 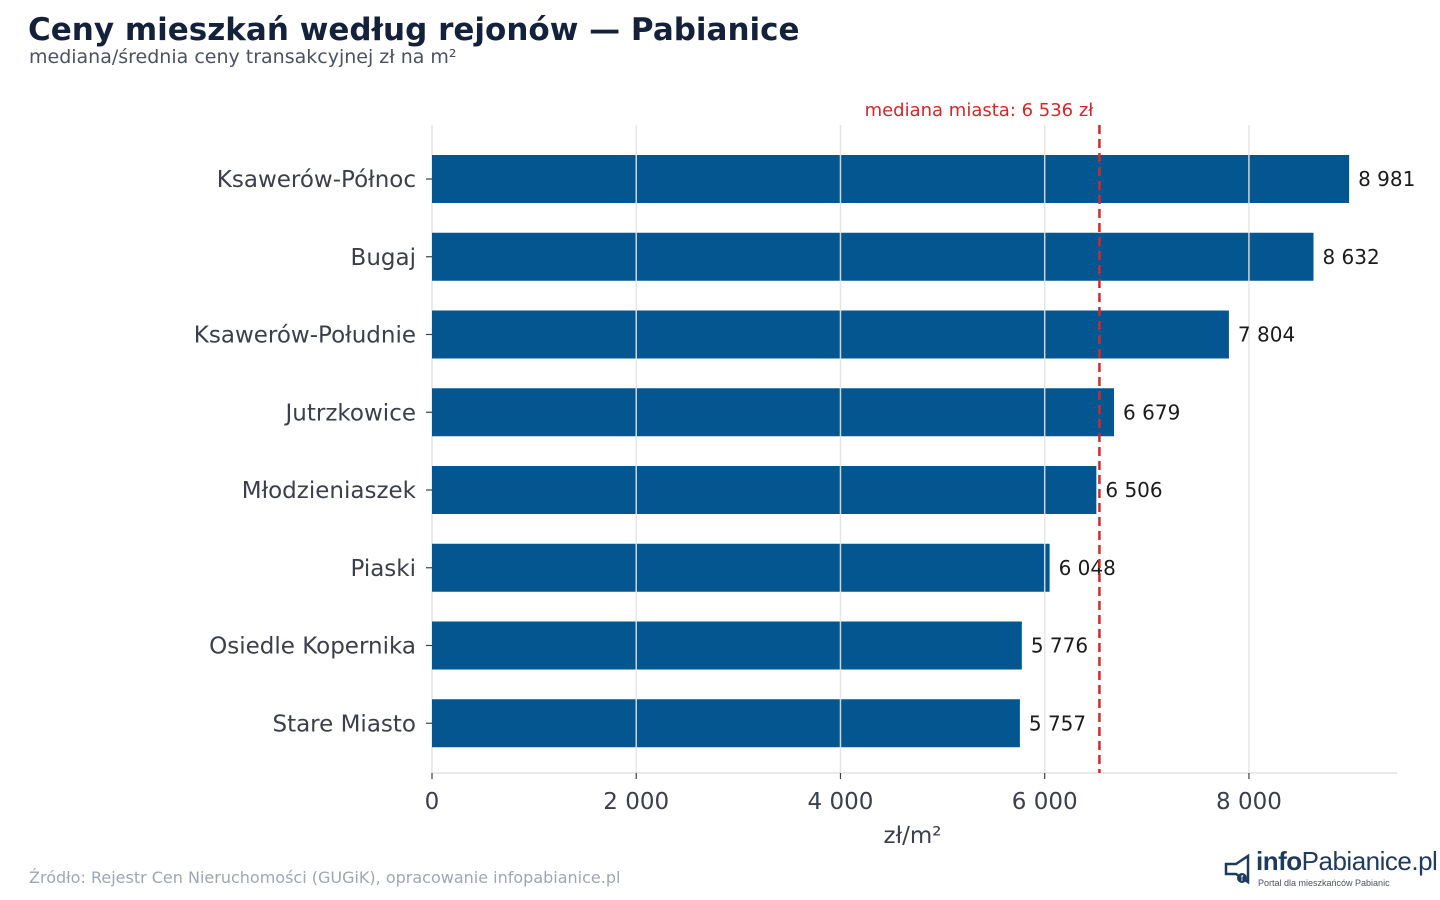 What do you see at coordinates (980, 110) in the screenshot?
I see `median-reference-label: mediana miasta: 6 536 zł` at bounding box center [980, 110].